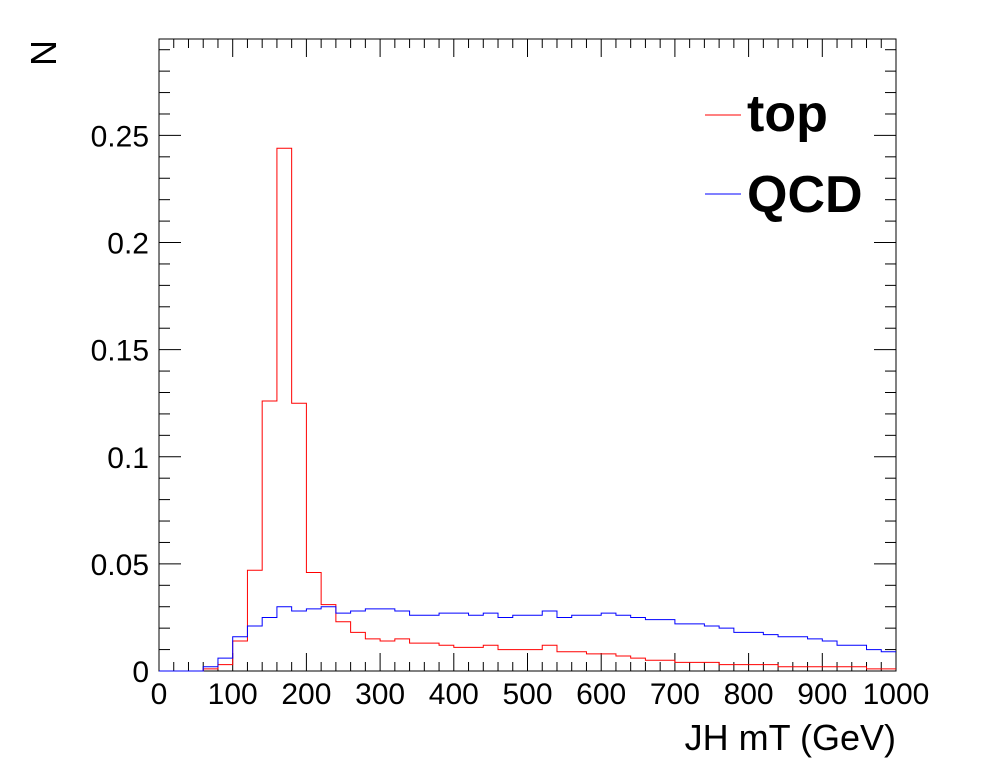 The height and width of the screenshot is (772, 996). Describe the element at coordinates (784, 154) in the screenshot. I see `legend: top QCD` at that location.